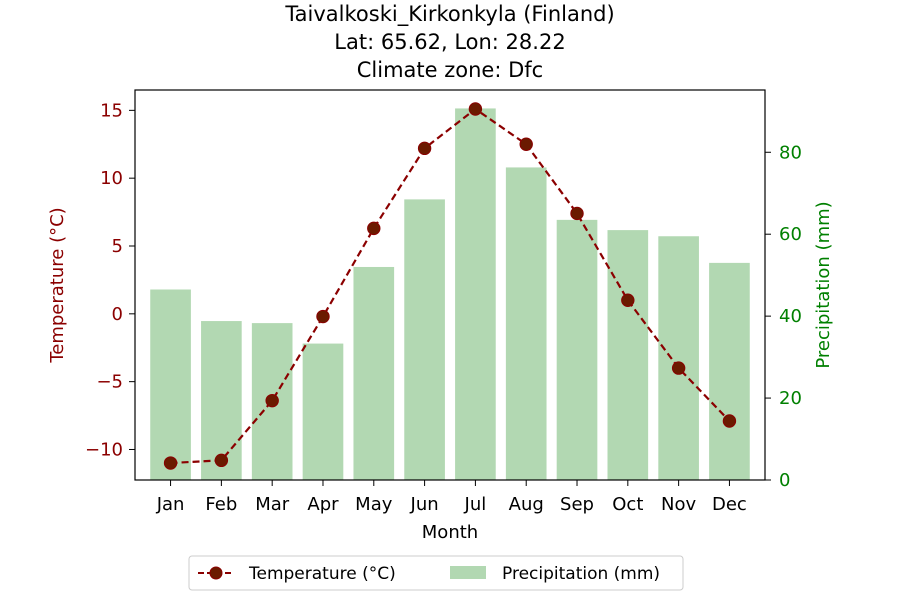 Image resolution: width=900 pixels, height=600 pixels. I want to click on x-axis-label: Month, so click(450, 532).